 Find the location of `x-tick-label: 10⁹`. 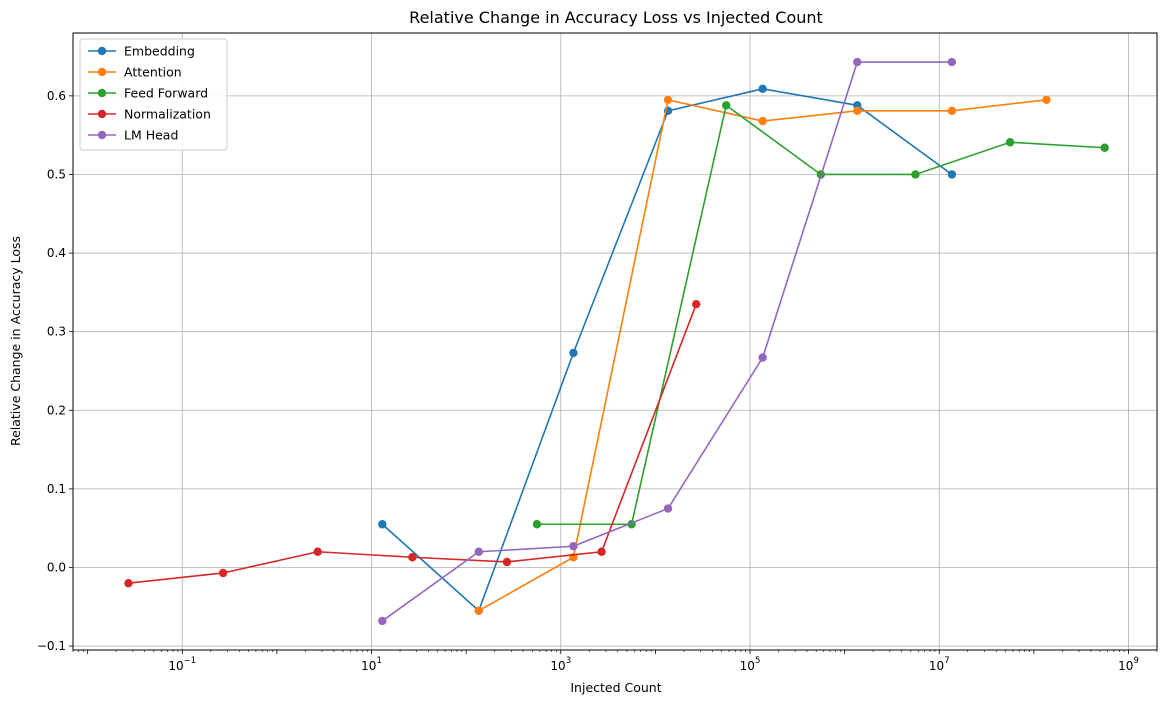

x-tick-label: 10⁹ is located at coordinates (1128, 664).